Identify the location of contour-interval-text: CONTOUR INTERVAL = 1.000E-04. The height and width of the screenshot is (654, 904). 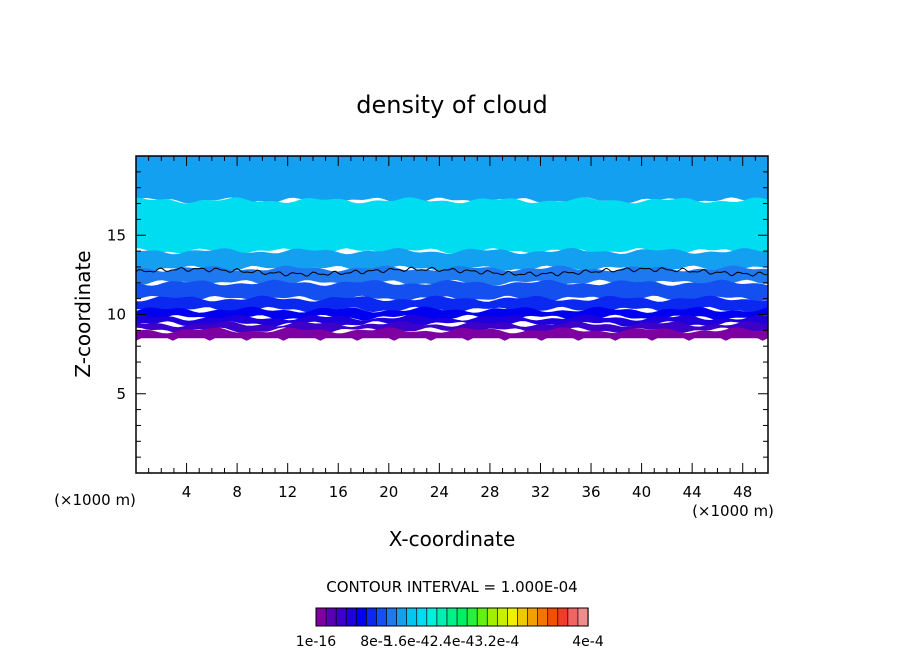
(451, 587).